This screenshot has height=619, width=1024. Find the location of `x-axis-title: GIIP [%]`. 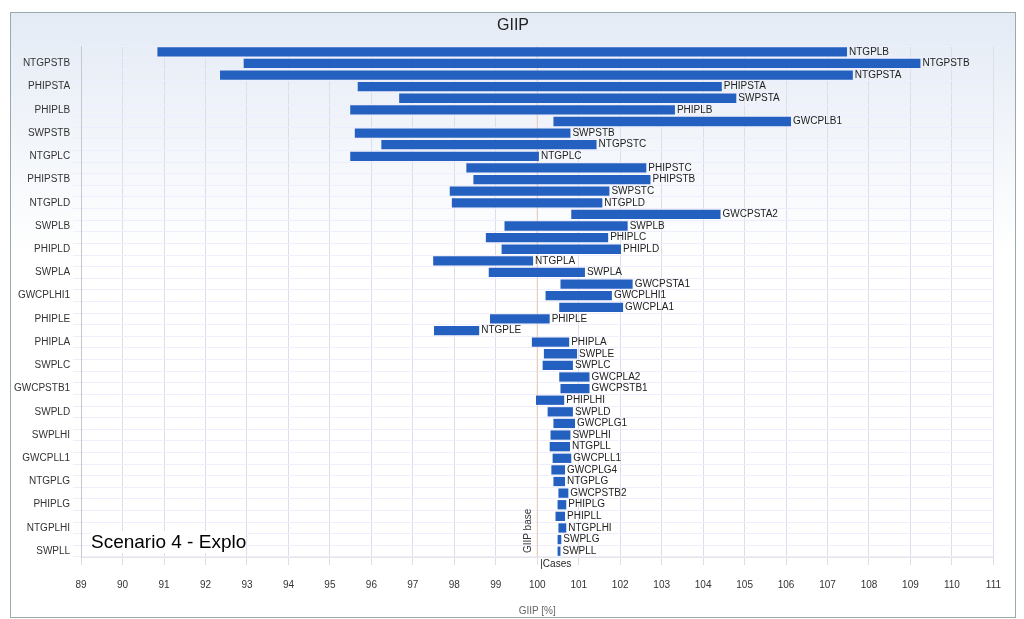

x-axis-title: GIIP [%] is located at coordinates (537, 610).